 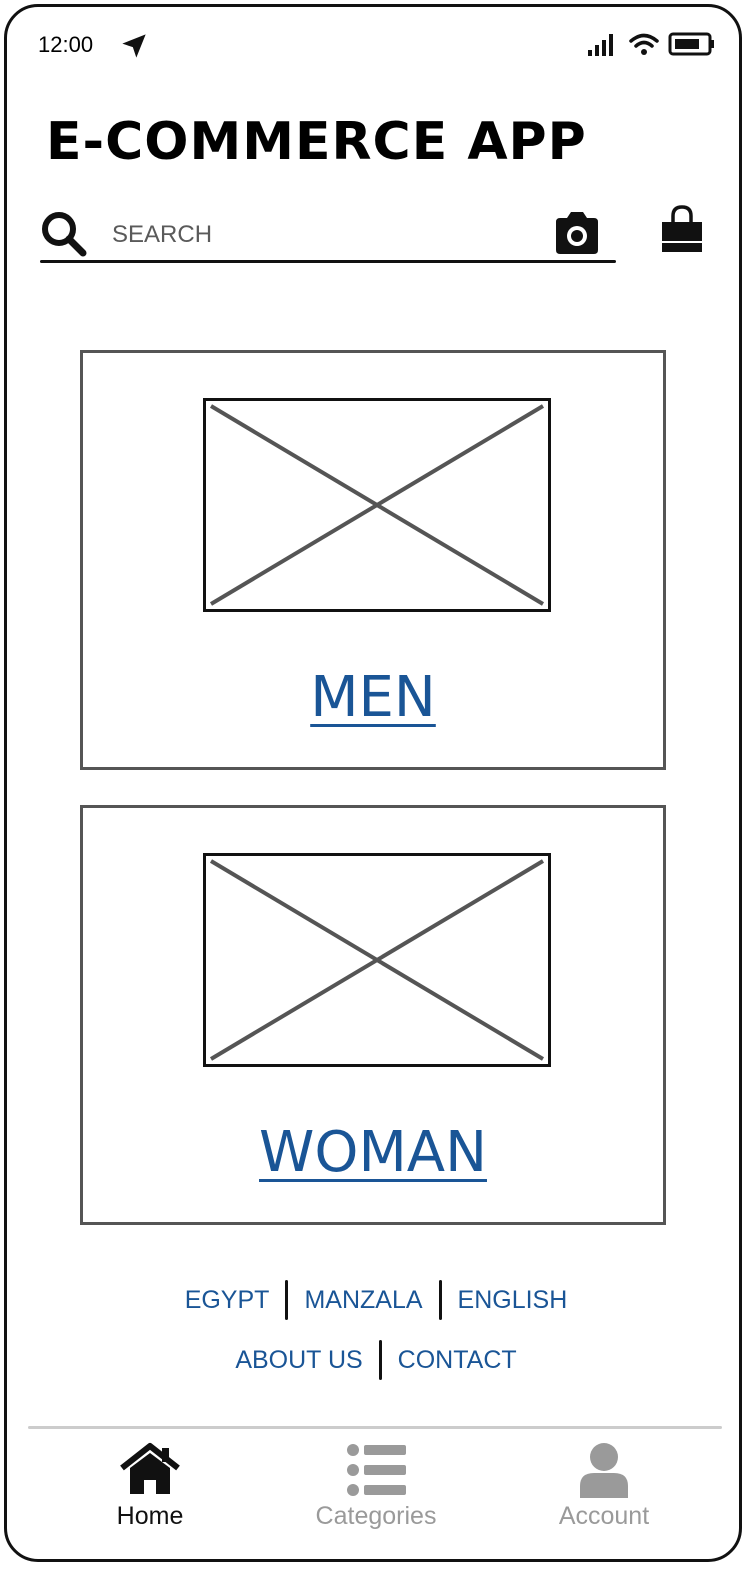 I want to click on battery-icon, so click(x=691, y=44).